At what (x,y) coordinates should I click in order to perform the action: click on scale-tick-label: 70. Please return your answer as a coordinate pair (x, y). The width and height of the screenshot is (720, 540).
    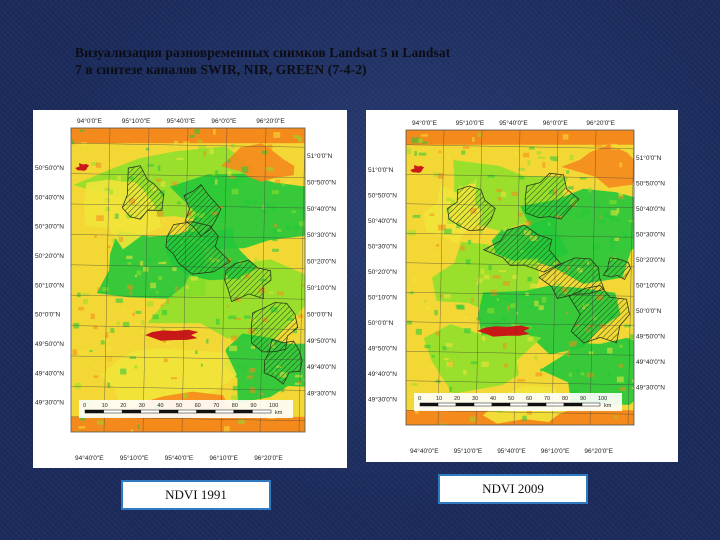
    Looking at the image, I should click on (216, 406).